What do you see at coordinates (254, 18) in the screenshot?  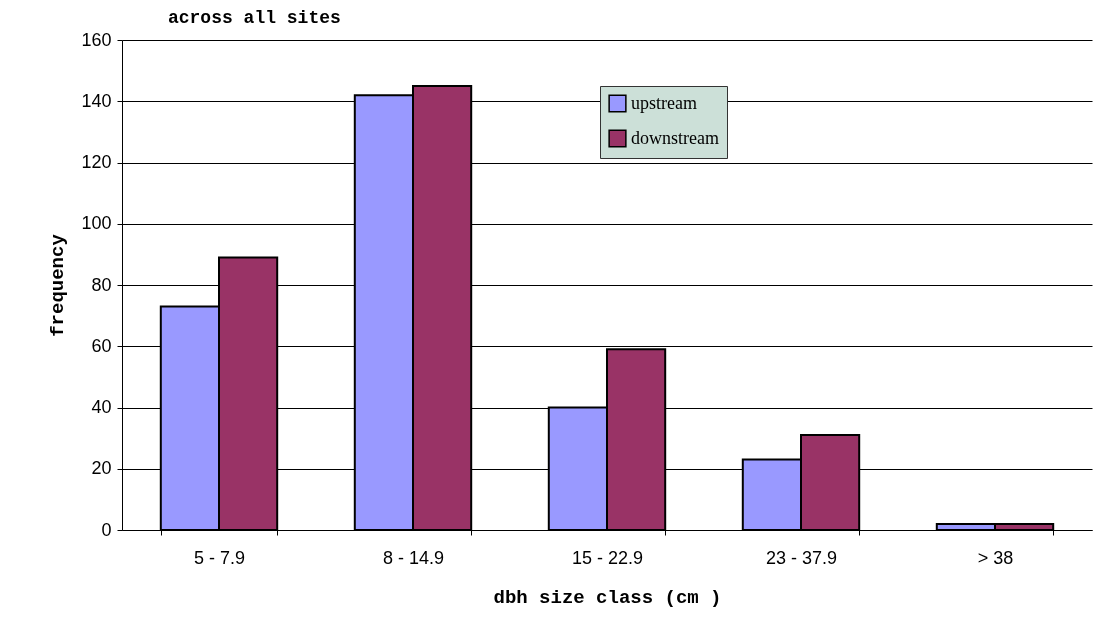 I see `chart-title: across all sites` at bounding box center [254, 18].